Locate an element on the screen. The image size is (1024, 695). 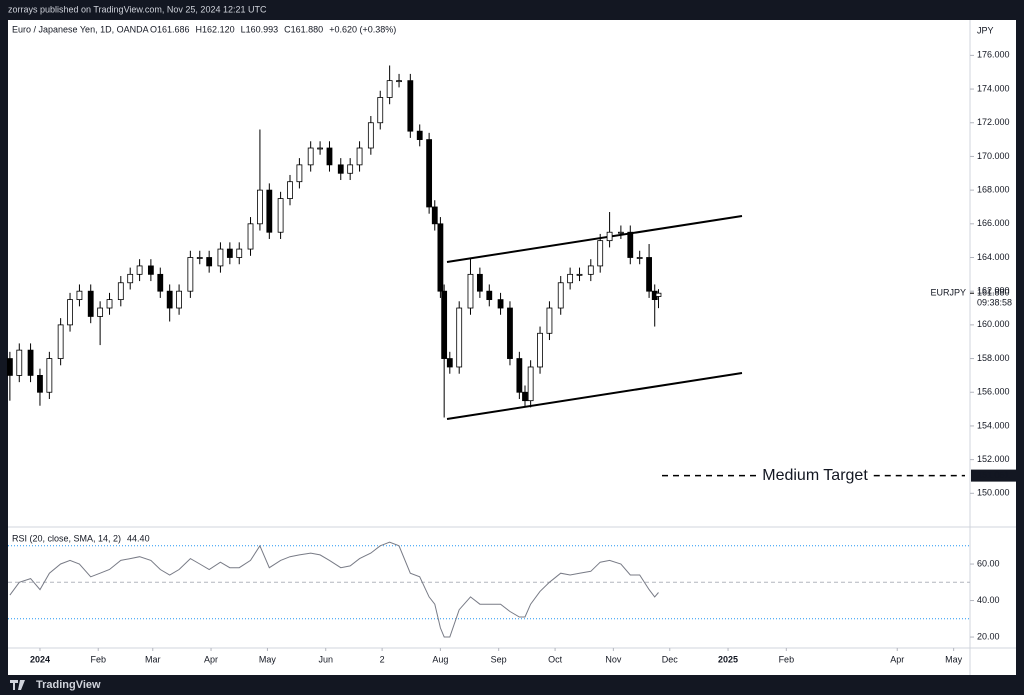
x-tick-label: Oct is located at coordinates (555, 659).